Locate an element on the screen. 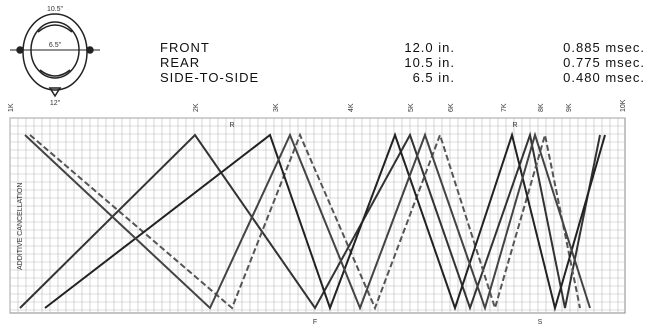 The width and height of the screenshot is (650, 328). row-time: 0.480 msec. is located at coordinates (604, 77).